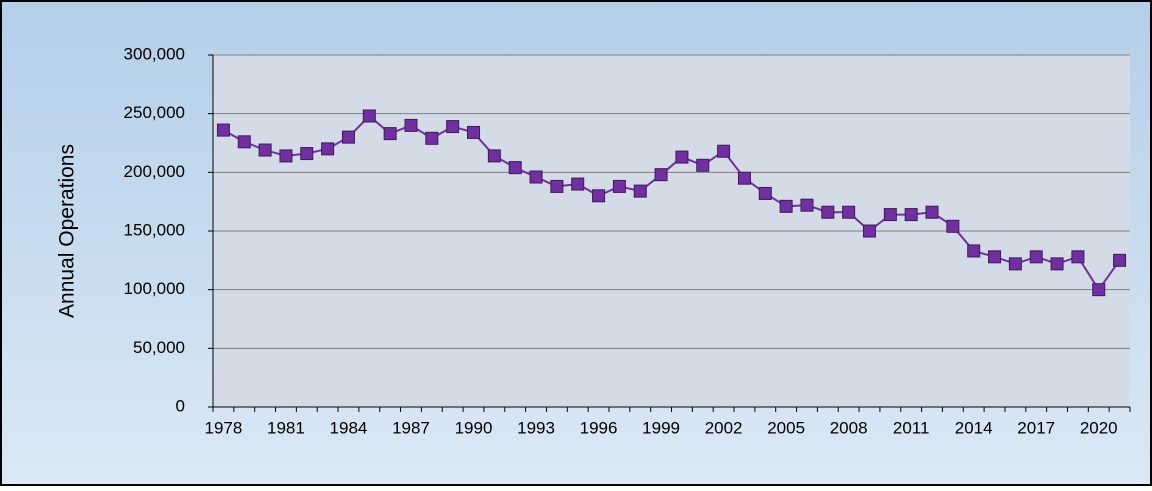  What do you see at coordinates (154, 288) in the screenshot?
I see `y-tick-label: 100,000` at bounding box center [154, 288].